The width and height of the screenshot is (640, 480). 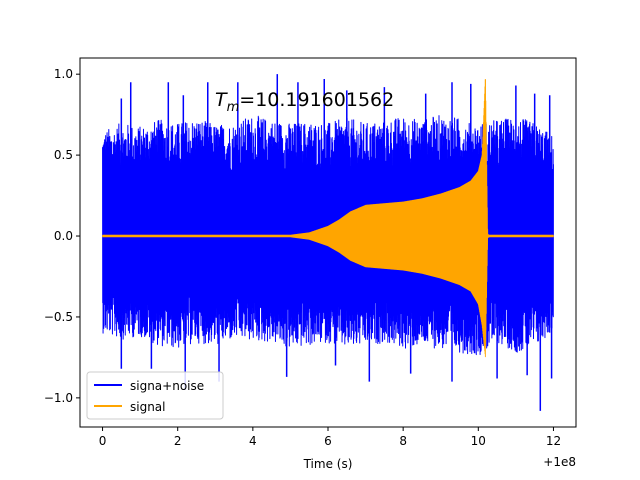 I want to click on x-tick-label: 6, so click(x=328, y=441).